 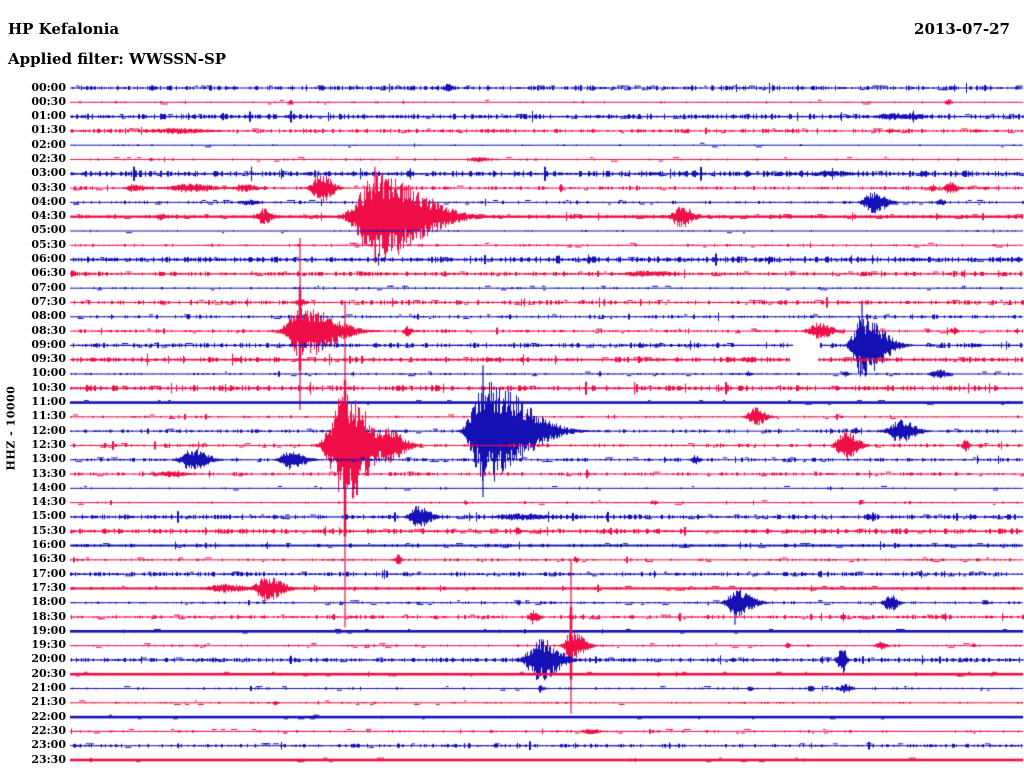 I want to click on time-label: 20:30, so click(x=48, y=673).